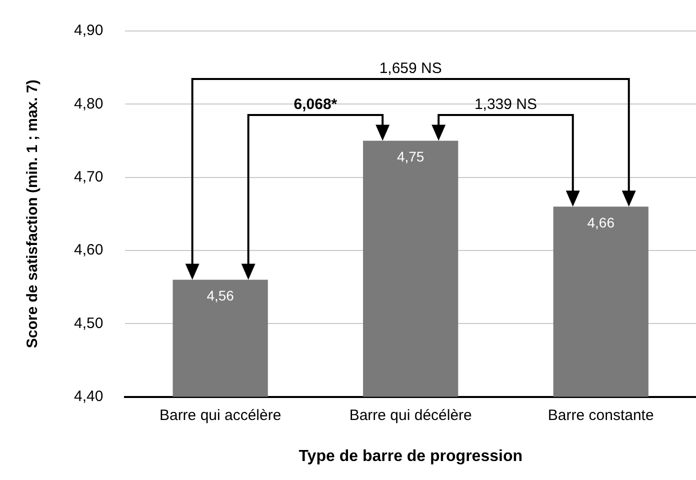  What do you see at coordinates (506, 104) in the screenshot?
I see `annotation: 1,339 NS` at bounding box center [506, 104].